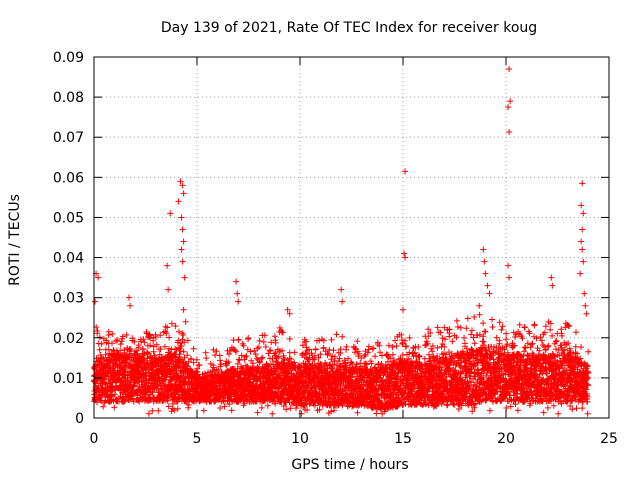  Describe the element at coordinates (68, 259) in the screenshot. I see `y-tick-label: 0.04` at that location.